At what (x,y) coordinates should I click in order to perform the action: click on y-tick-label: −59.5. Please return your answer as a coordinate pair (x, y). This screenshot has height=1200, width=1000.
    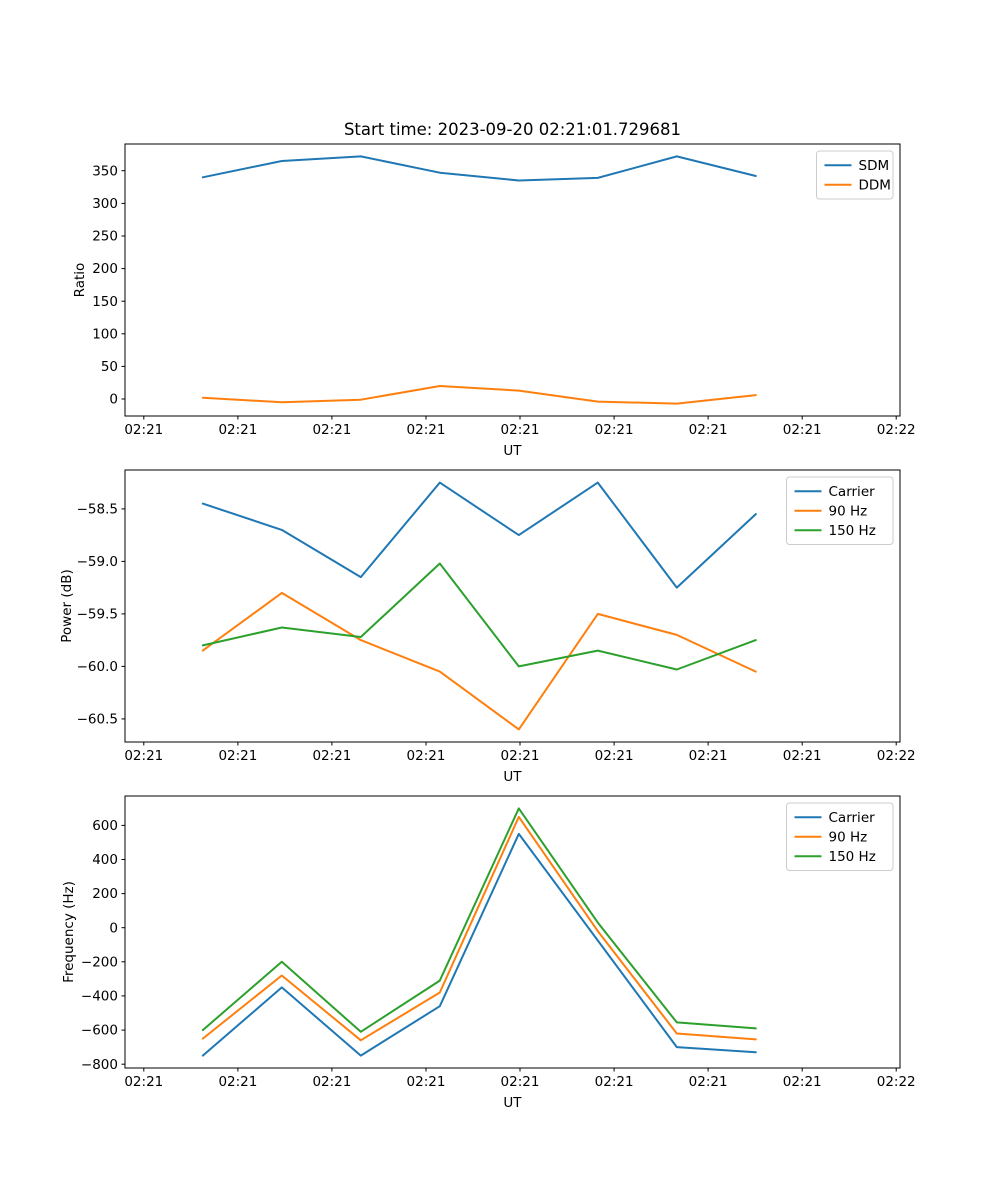
    Looking at the image, I should click on (97, 614).